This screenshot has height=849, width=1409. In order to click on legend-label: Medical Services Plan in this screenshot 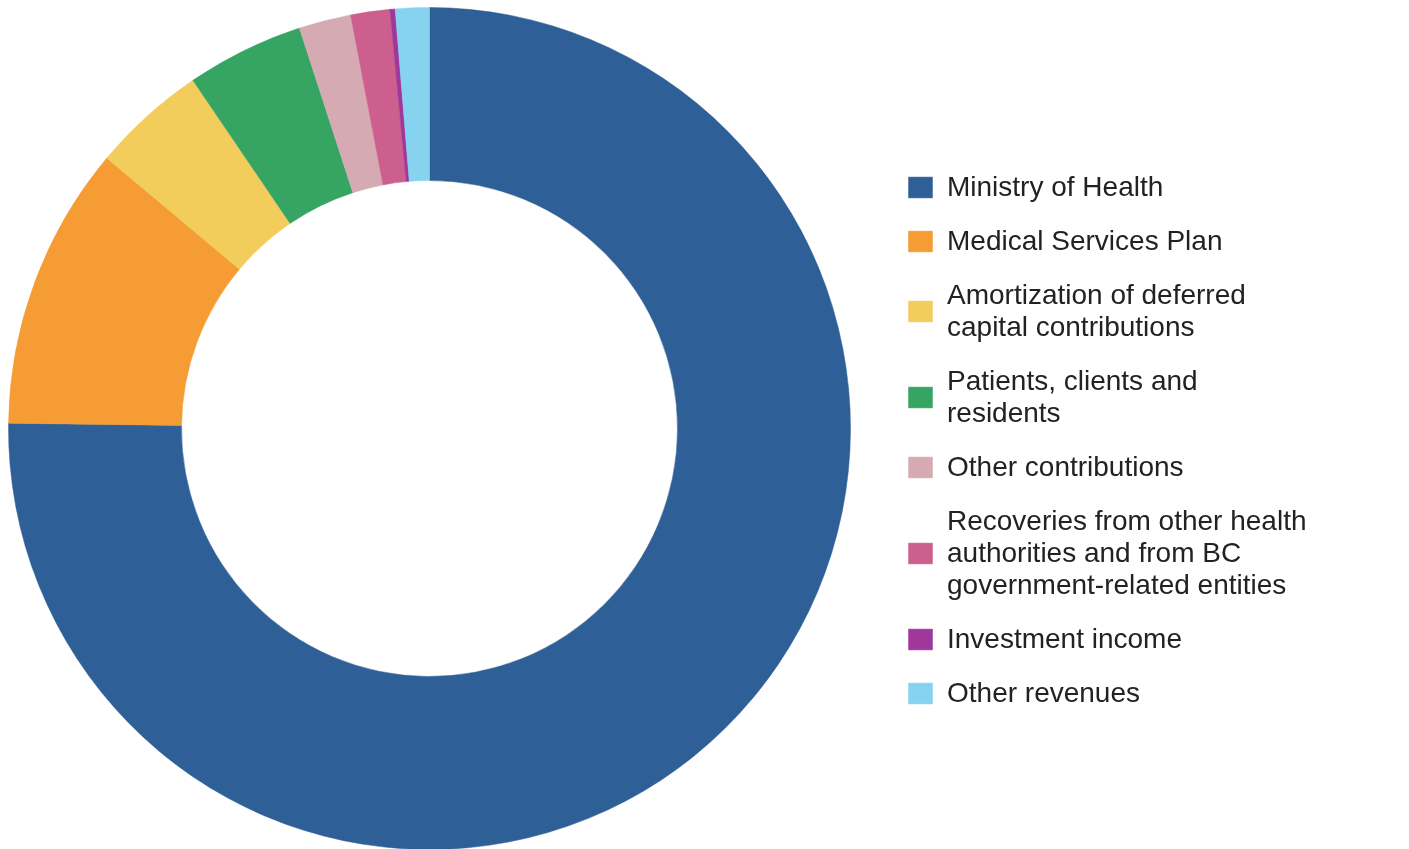, I will do `click(1085, 241)`.